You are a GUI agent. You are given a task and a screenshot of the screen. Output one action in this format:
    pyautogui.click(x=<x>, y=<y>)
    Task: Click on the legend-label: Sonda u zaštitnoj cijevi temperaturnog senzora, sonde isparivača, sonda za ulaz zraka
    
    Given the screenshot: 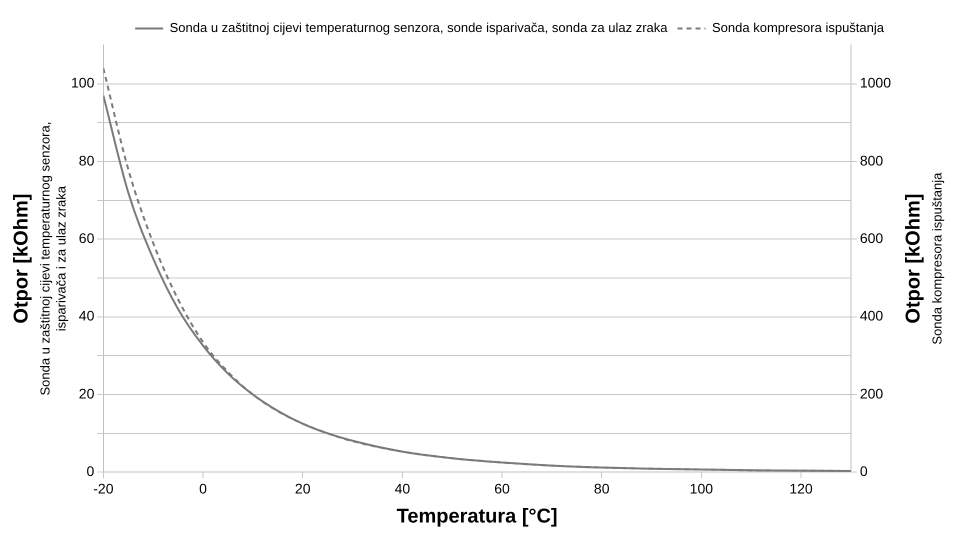 What is the action you would take?
    pyautogui.click(x=419, y=28)
    